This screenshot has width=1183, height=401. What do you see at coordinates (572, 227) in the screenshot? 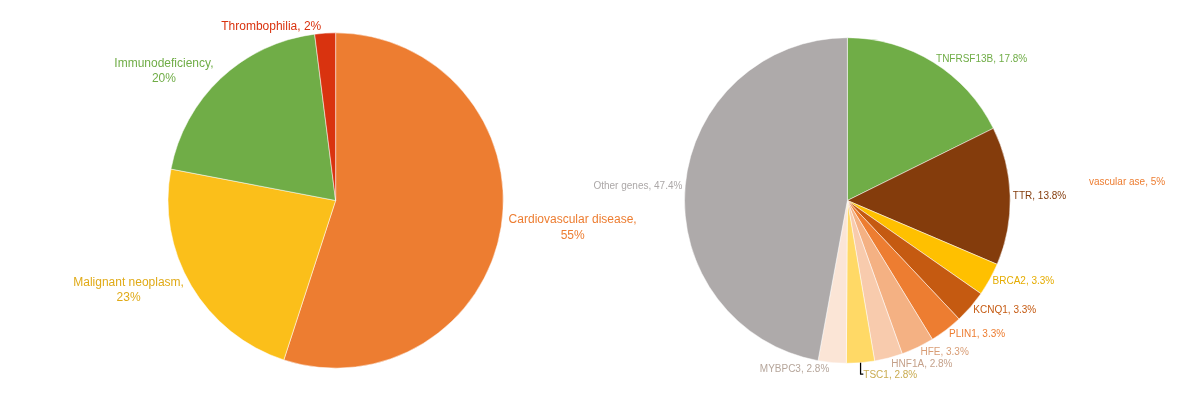
I see `slice-label: Cardiovascular disease, 55%` at bounding box center [572, 227].